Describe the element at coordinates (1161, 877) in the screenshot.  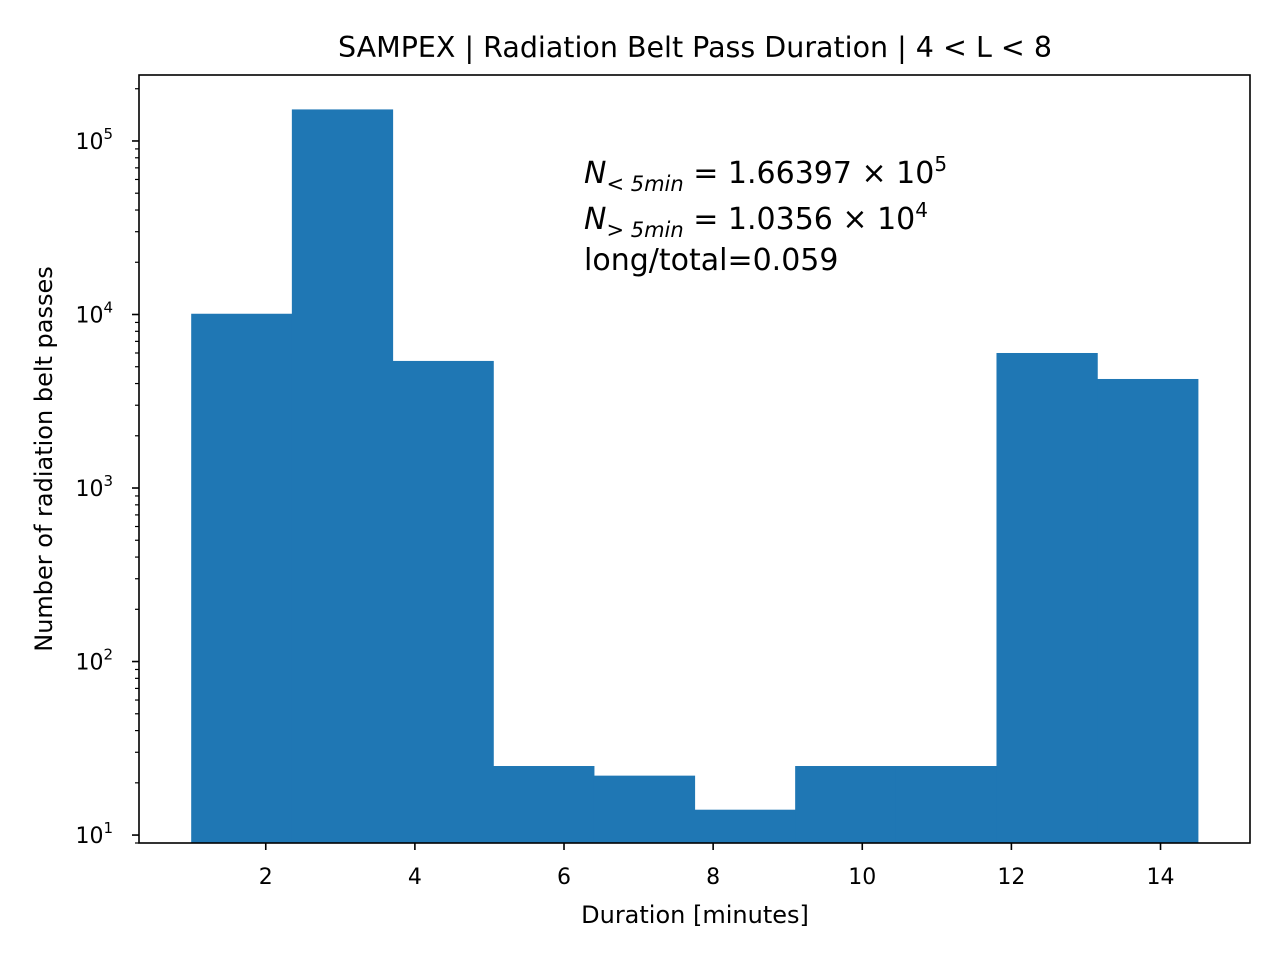
I see `x-tick-label: 14` at that location.